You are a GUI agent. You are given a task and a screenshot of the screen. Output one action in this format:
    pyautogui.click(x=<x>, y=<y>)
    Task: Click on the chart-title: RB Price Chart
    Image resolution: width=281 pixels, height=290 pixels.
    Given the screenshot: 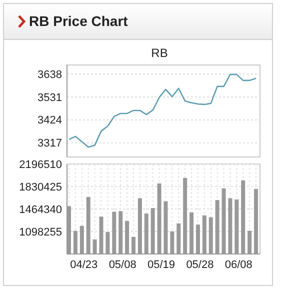 What is the action you would take?
    pyautogui.click(x=78, y=21)
    